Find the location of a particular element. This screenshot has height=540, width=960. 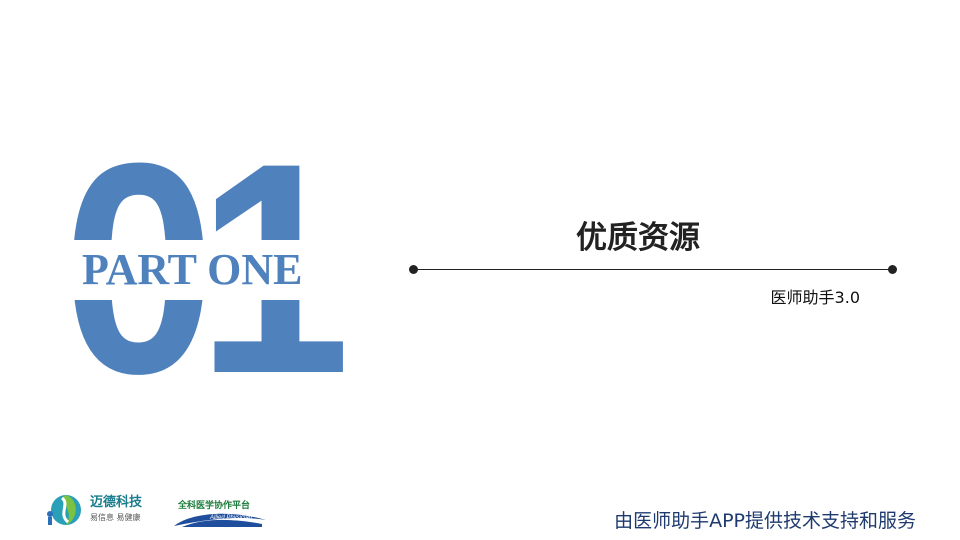

divider-line is located at coordinates (653, 269).